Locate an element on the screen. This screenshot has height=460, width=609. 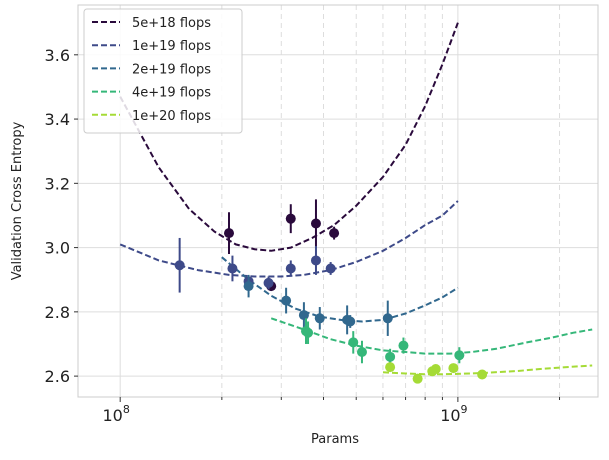
x-tick-label: 10⁹ is located at coordinates (453, 414).